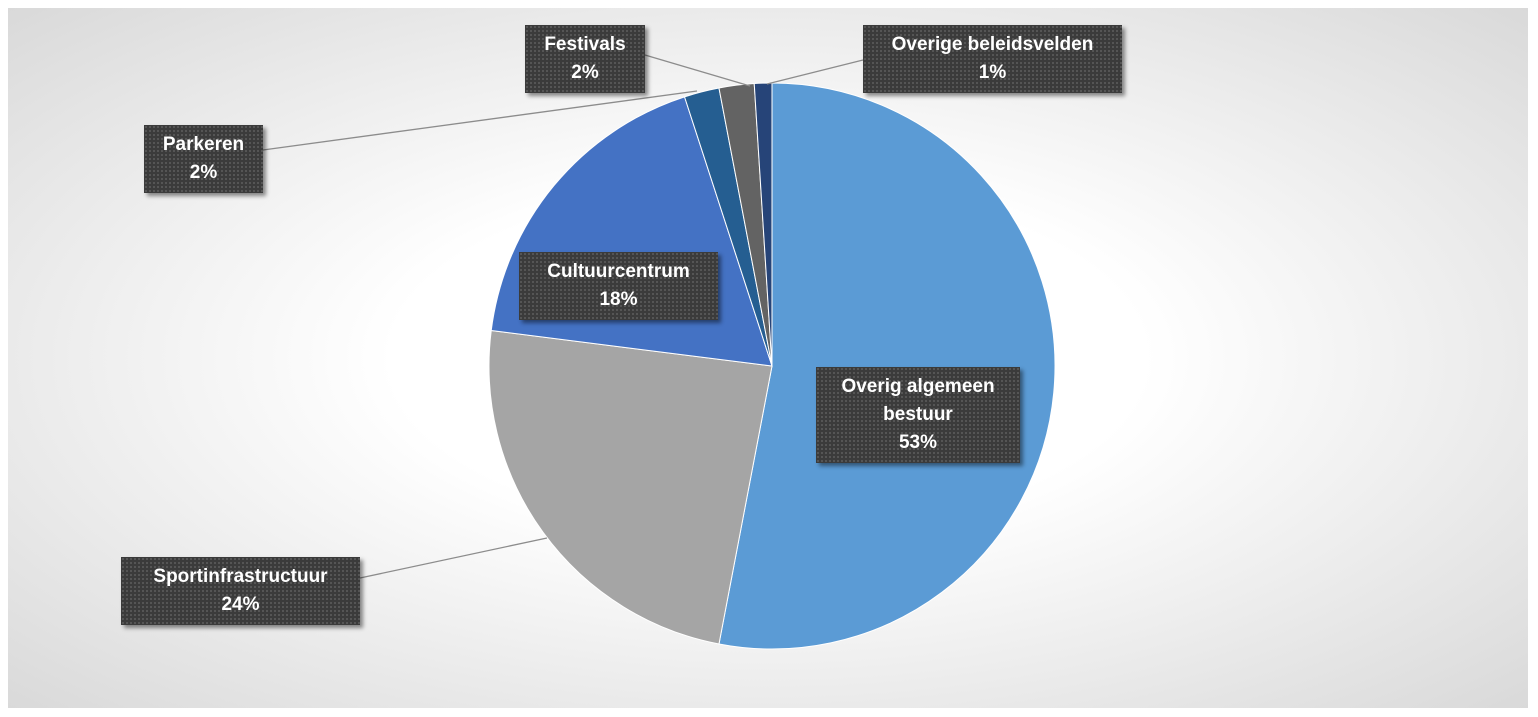 This screenshot has width=1538, height=717. What do you see at coordinates (585, 44) in the screenshot?
I see `label-category: Festivals` at bounding box center [585, 44].